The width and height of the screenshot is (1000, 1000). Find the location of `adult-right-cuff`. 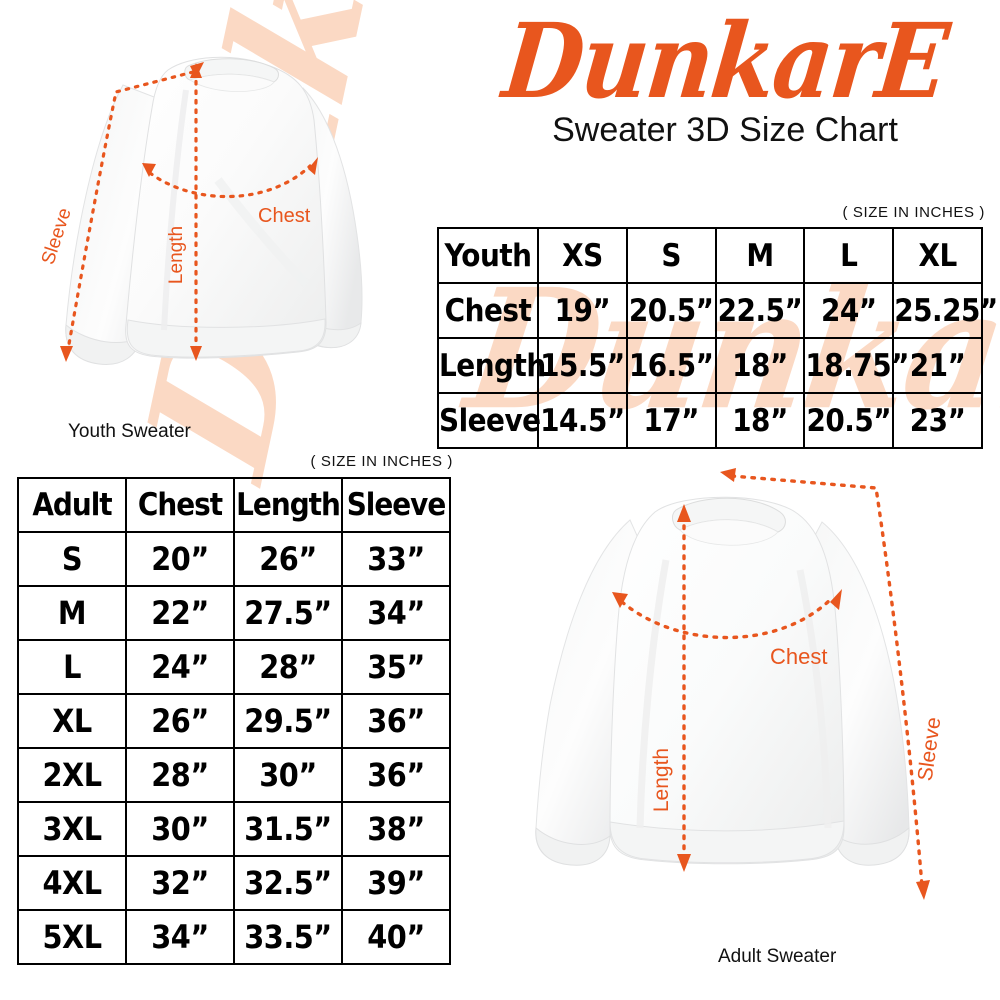

adult-right-cuff is located at coordinates (872, 846).